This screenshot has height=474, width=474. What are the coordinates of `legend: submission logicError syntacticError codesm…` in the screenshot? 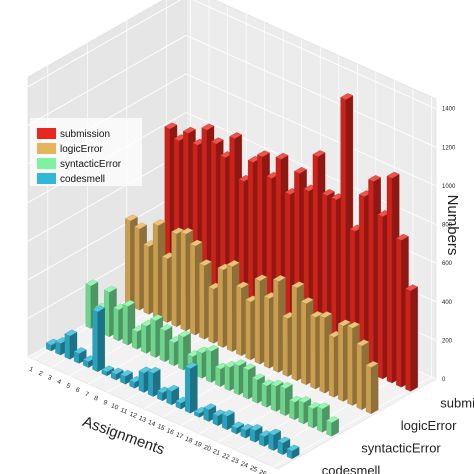 It's located at (86, 152).